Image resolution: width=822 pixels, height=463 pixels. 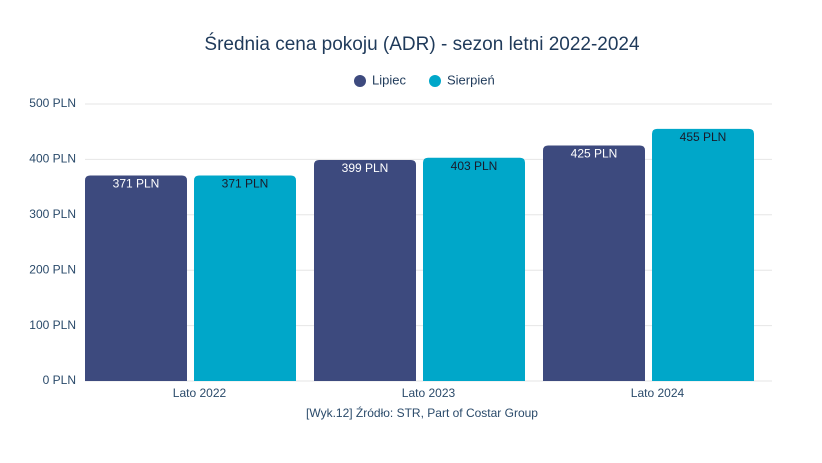 What do you see at coordinates (200, 393) in the screenshot?
I see `x-tick-label: Lato 2022` at bounding box center [200, 393].